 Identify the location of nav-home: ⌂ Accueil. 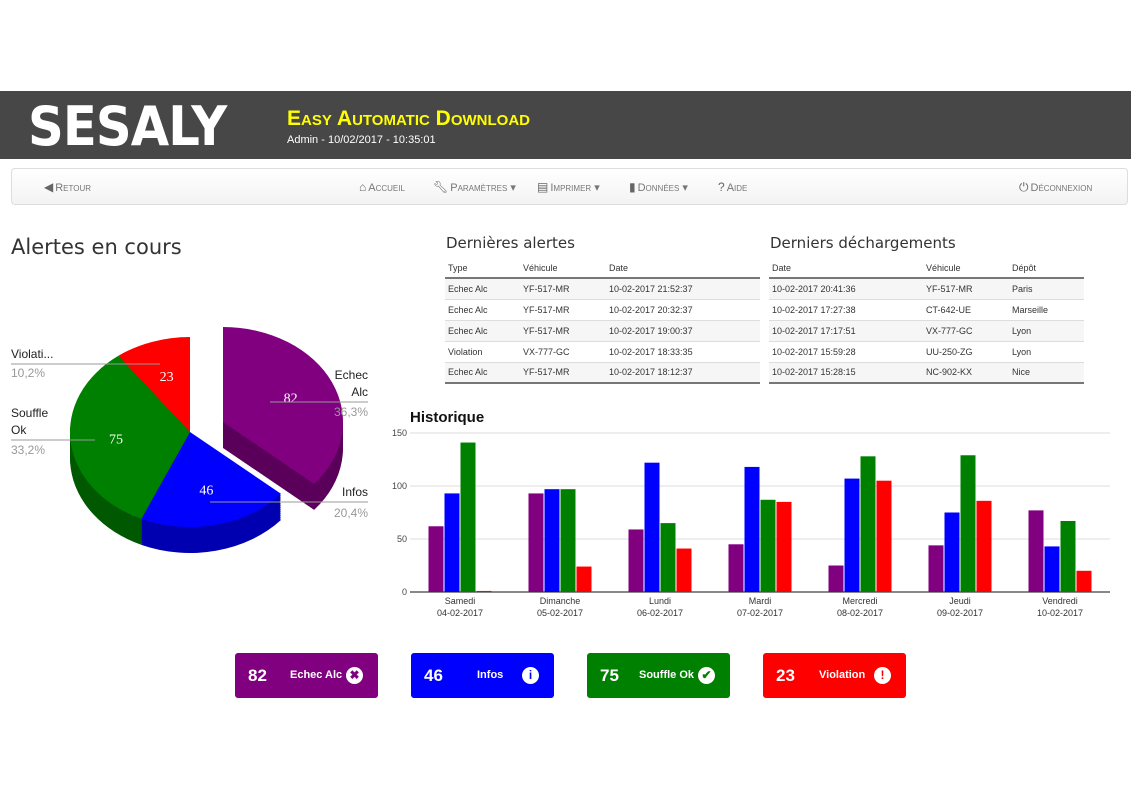
(382, 187).